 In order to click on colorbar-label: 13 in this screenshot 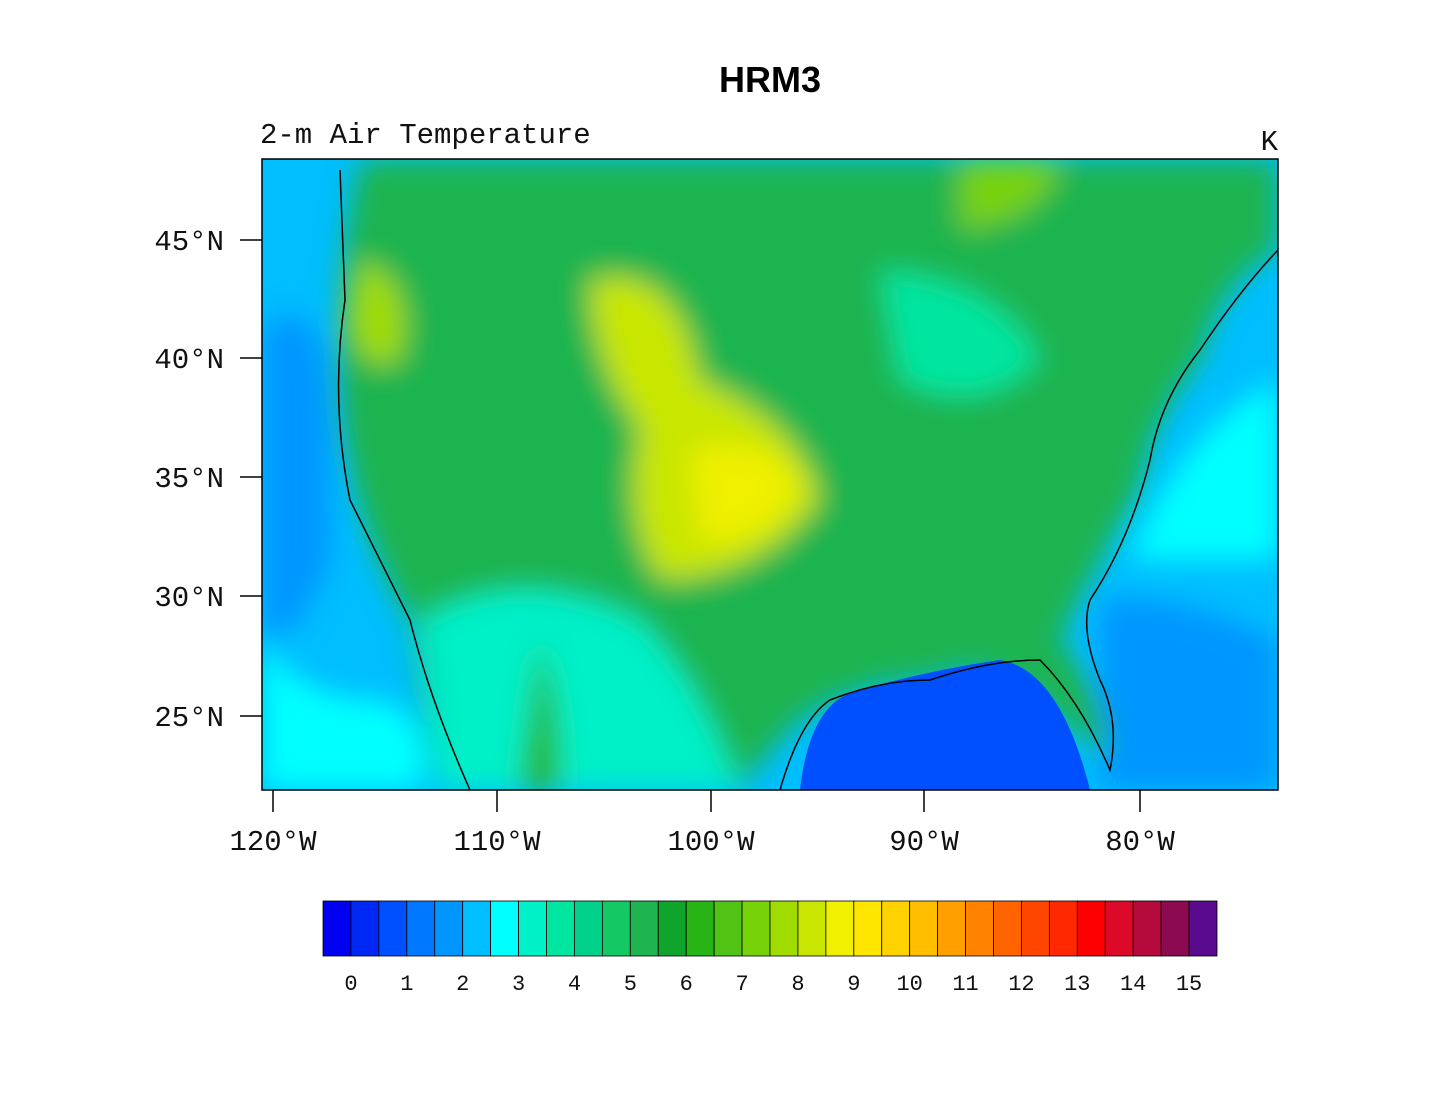, I will do `click(1077, 984)`.